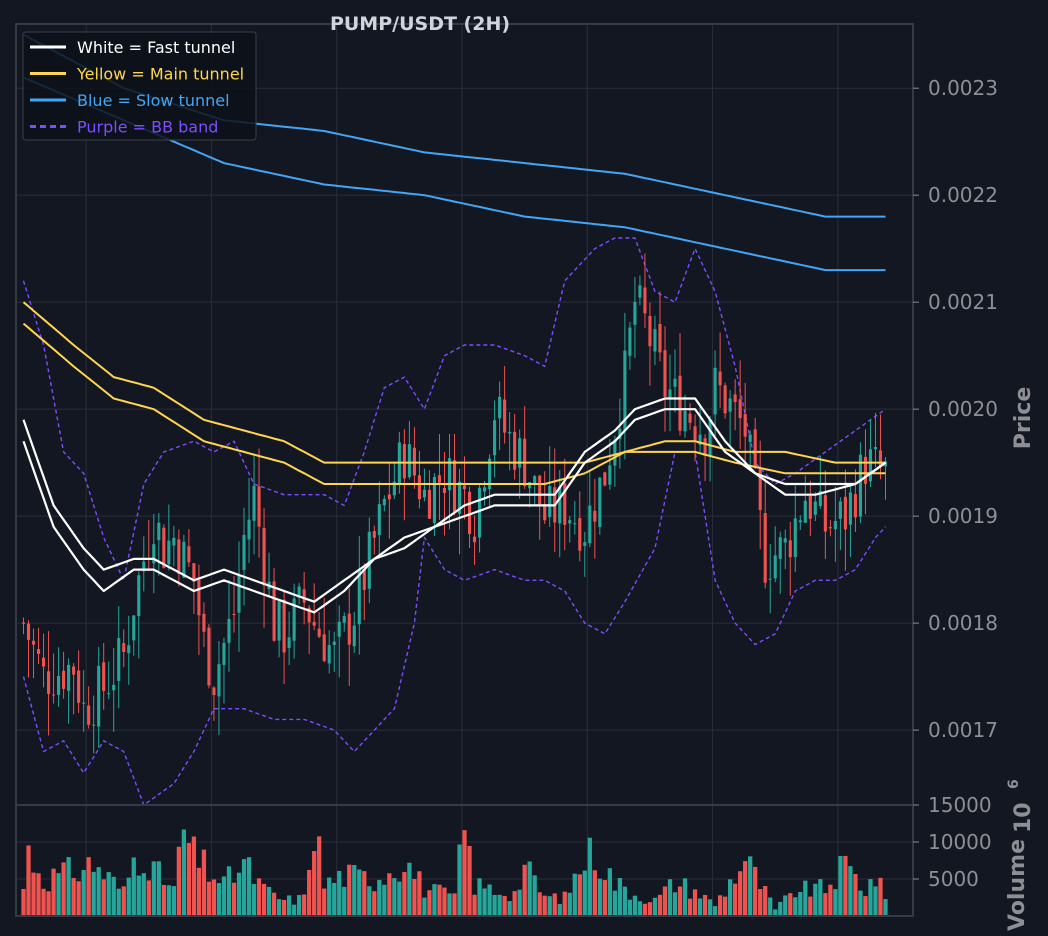 The width and height of the screenshot is (1048, 936). What do you see at coordinates (960, 805) in the screenshot?
I see `volume-tick-label: 15000` at bounding box center [960, 805].